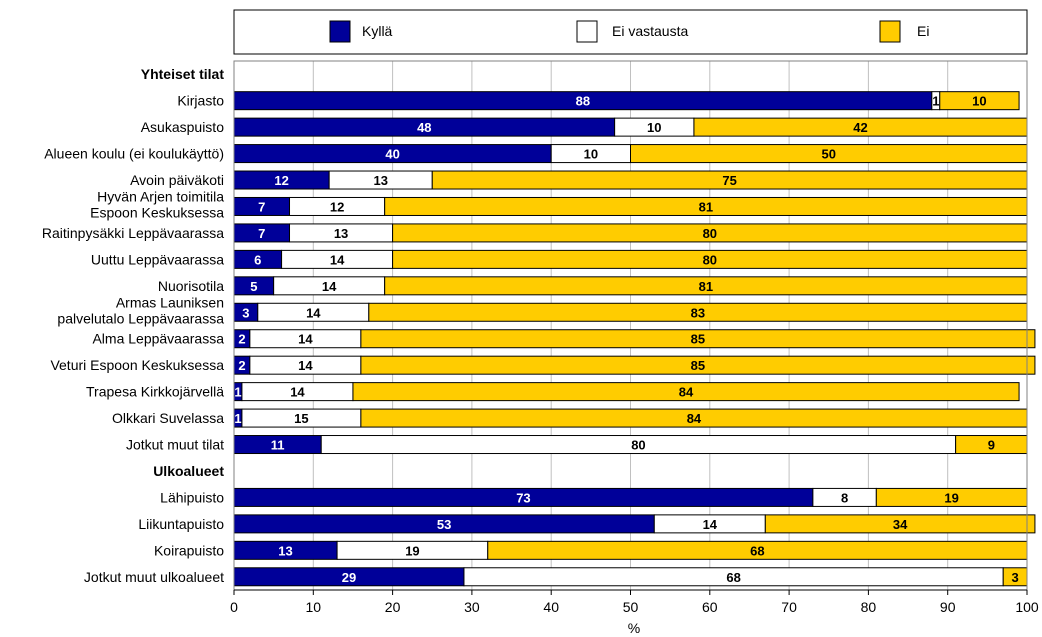 The height and width of the screenshot is (637, 1042). Describe the element at coordinates (631, 607) in the screenshot. I see `x-tick-label: 50` at that location.